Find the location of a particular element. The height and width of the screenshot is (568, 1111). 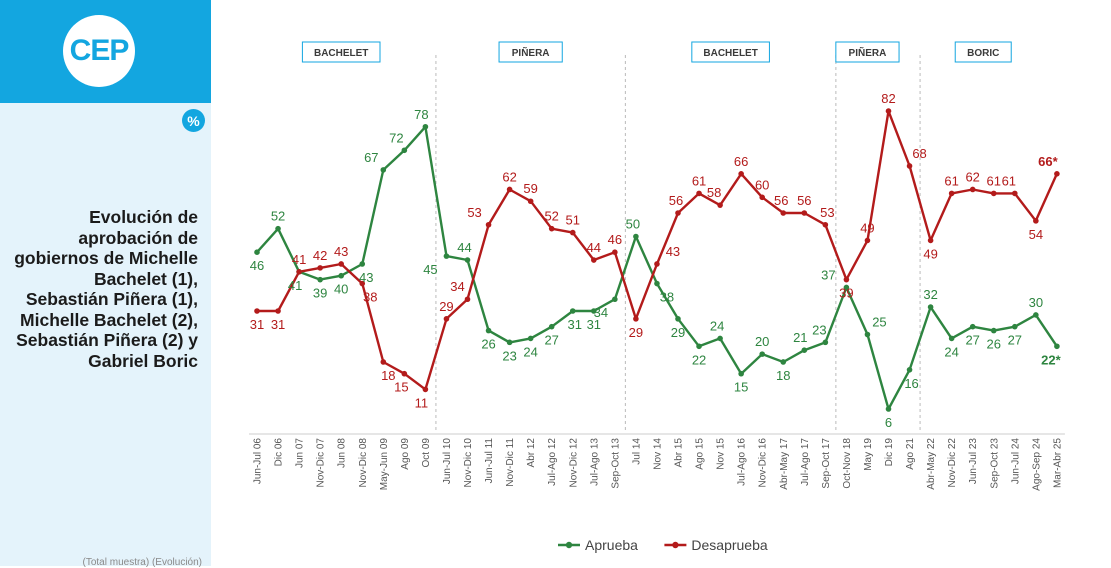

data-label: 67 is located at coordinates (371, 157).